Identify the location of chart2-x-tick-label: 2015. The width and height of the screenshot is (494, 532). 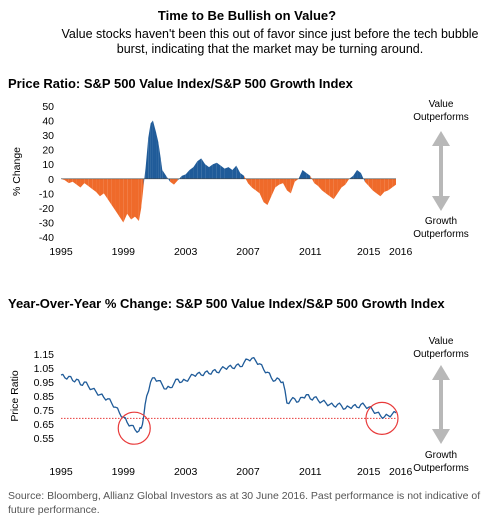
(369, 472).